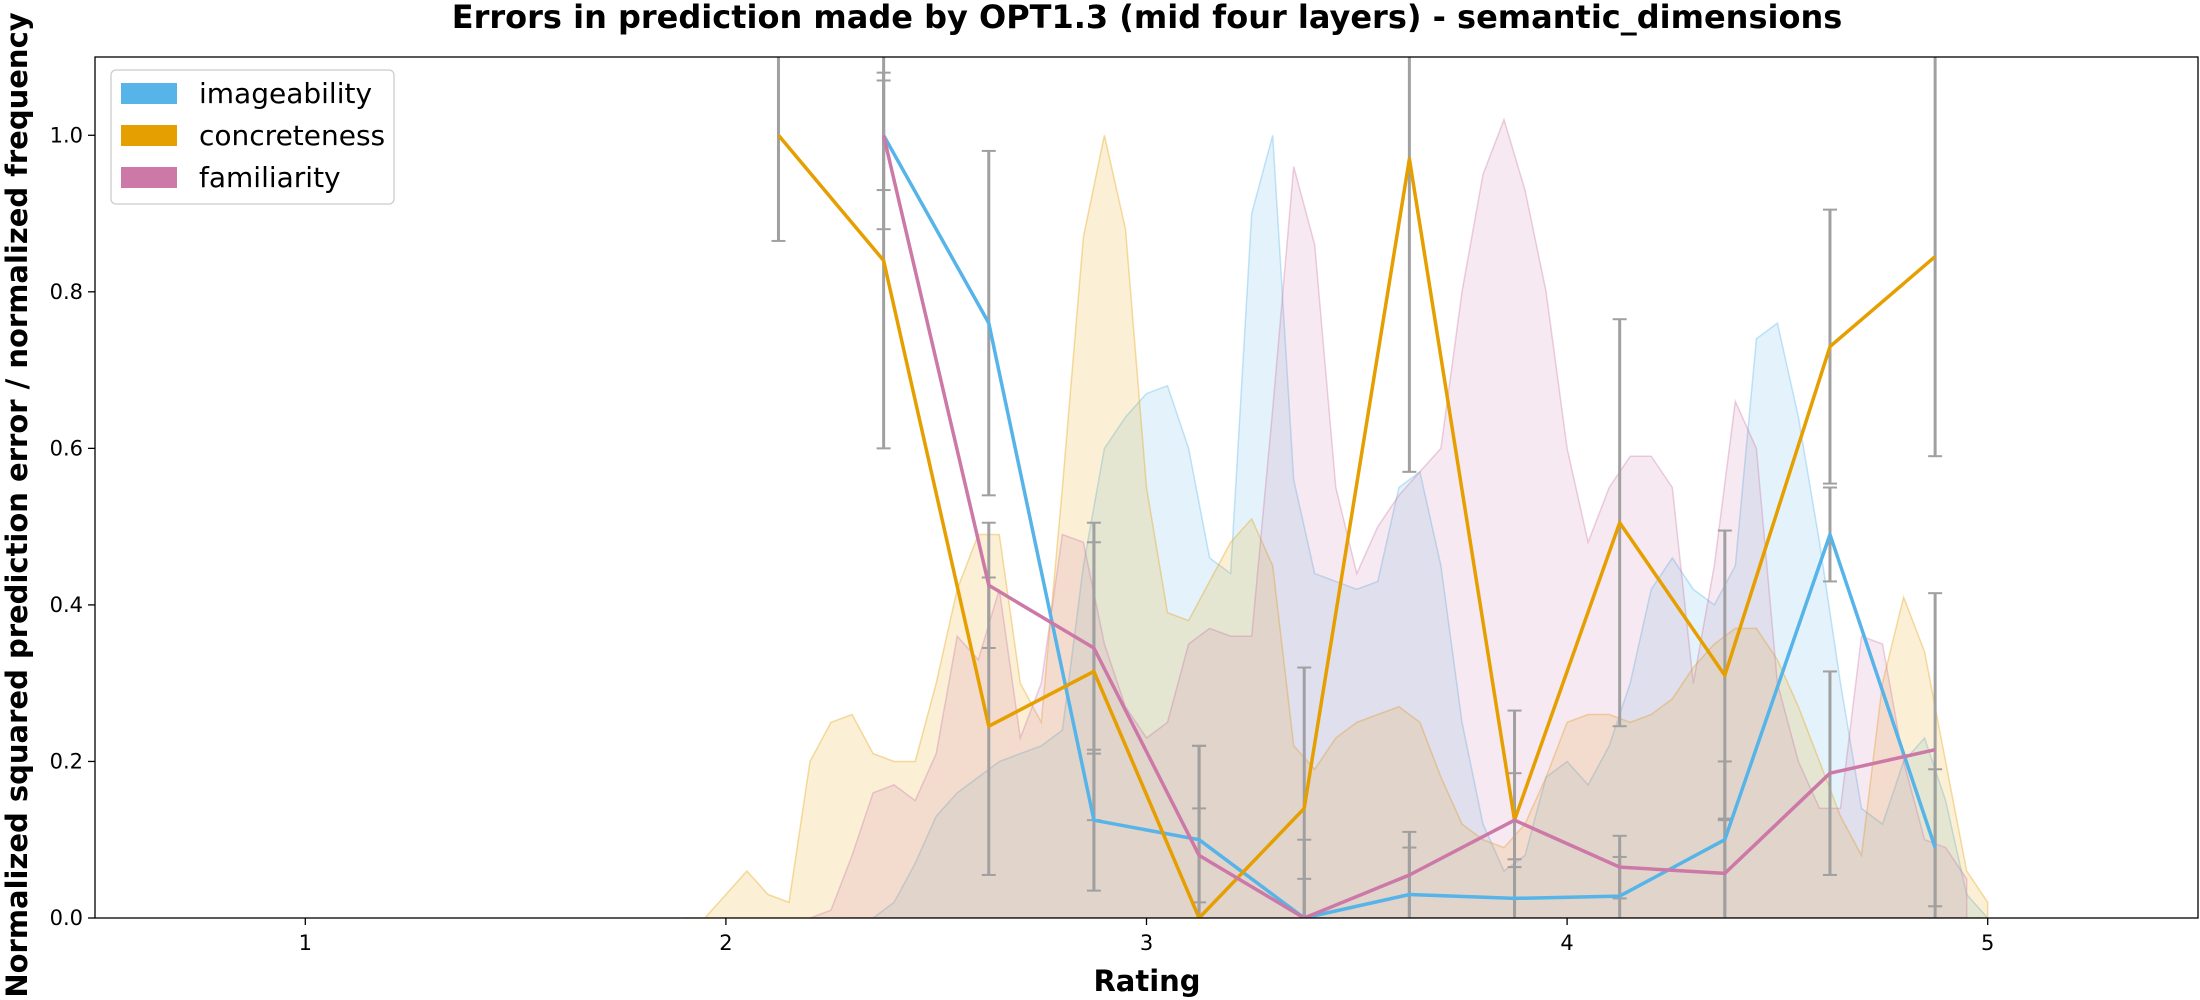  I want to click on x-axis-label: Rating, so click(1146, 981).